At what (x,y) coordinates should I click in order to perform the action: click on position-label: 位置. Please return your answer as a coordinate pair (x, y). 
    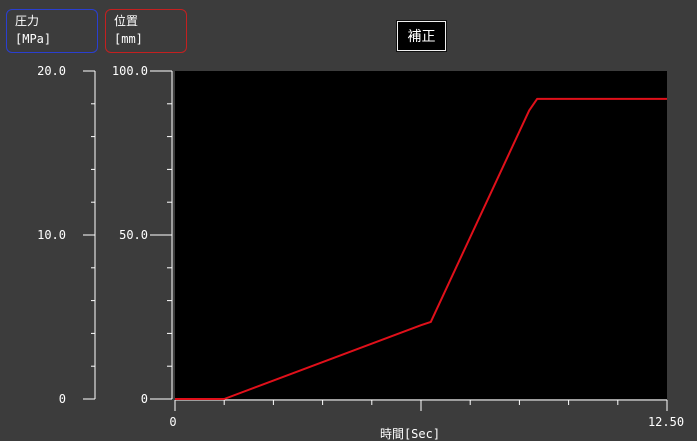
    Looking at the image, I should click on (126, 21).